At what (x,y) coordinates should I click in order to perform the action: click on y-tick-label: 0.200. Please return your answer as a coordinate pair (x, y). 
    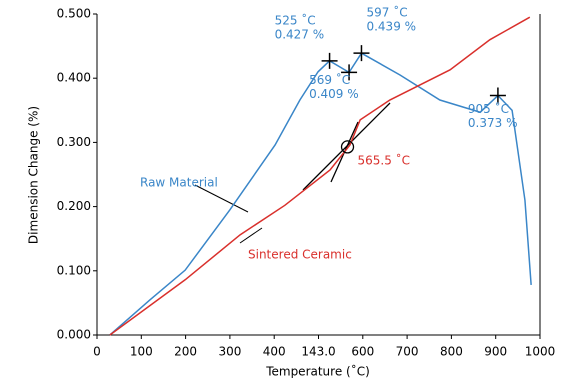
    Looking at the image, I should click on (74, 206).